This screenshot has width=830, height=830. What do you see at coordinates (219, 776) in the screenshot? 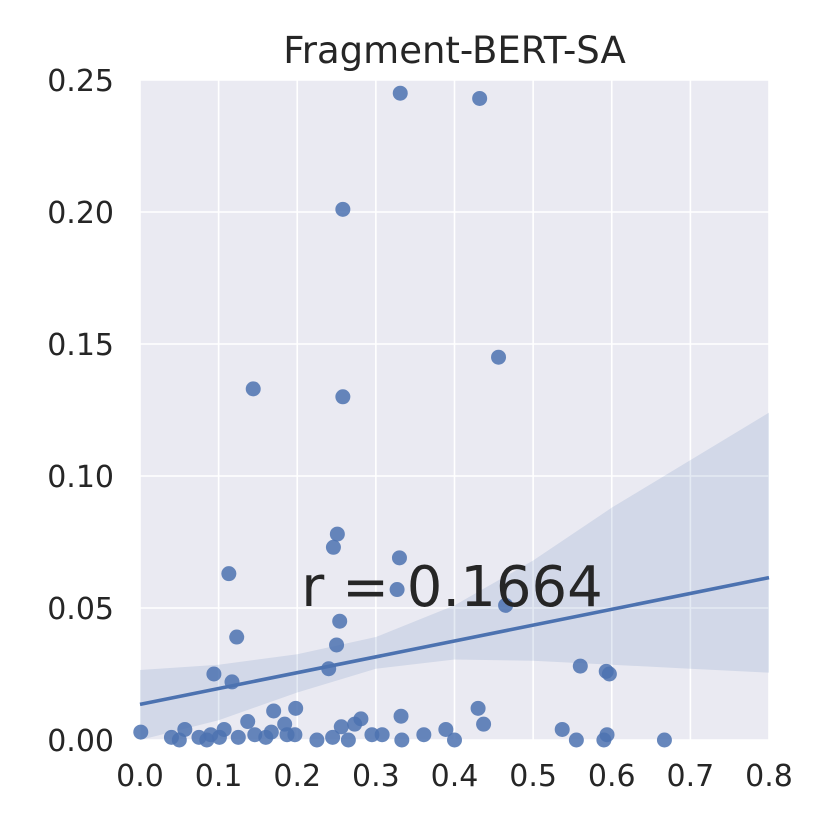
I see `x-tick-label: 0.1` at bounding box center [219, 776].